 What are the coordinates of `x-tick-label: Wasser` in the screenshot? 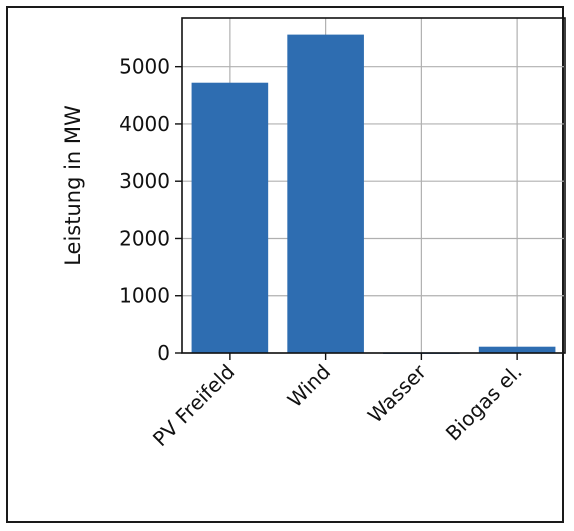 It's located at (397, 393).